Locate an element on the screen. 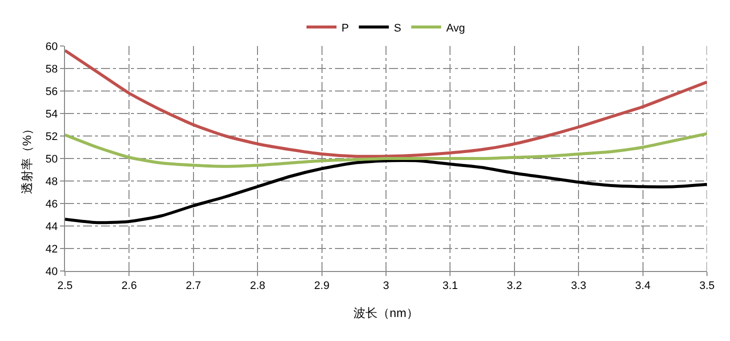  y-tick-label: 60 is located at coordinates (52, 46).